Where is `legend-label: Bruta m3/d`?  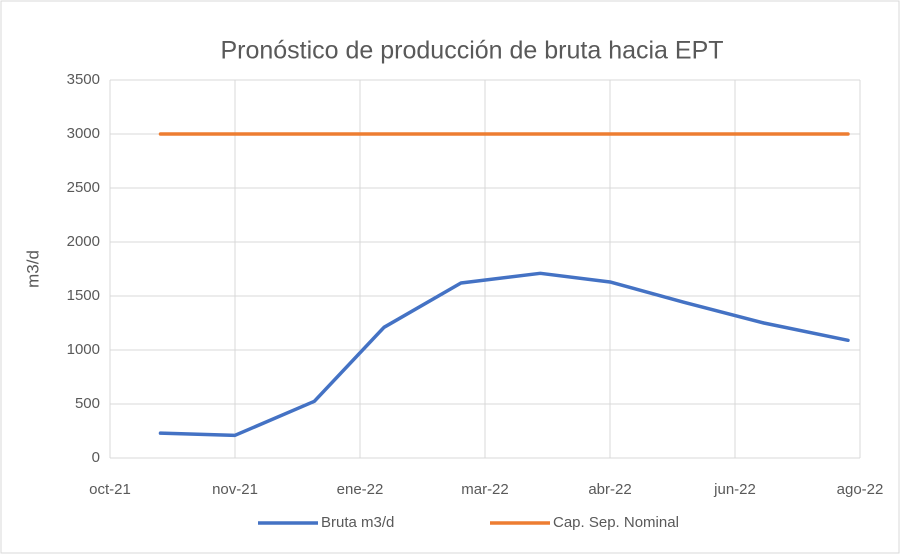 legend-label: Bruta m3/d is located at coordinates (357, 522).